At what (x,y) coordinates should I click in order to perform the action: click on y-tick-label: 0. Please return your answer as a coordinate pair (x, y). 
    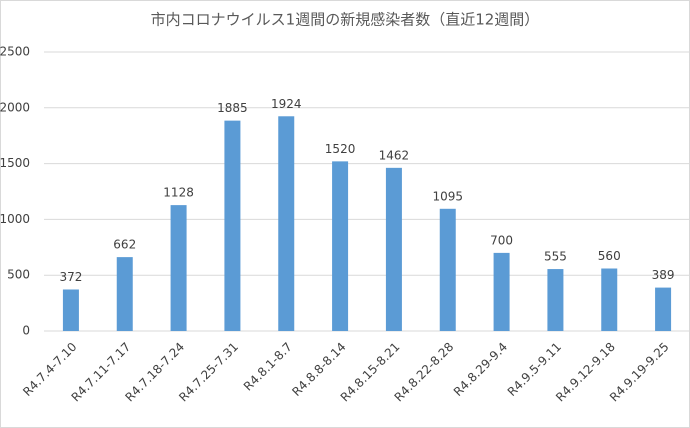
    Looking at the image, I should click on (26, 331).